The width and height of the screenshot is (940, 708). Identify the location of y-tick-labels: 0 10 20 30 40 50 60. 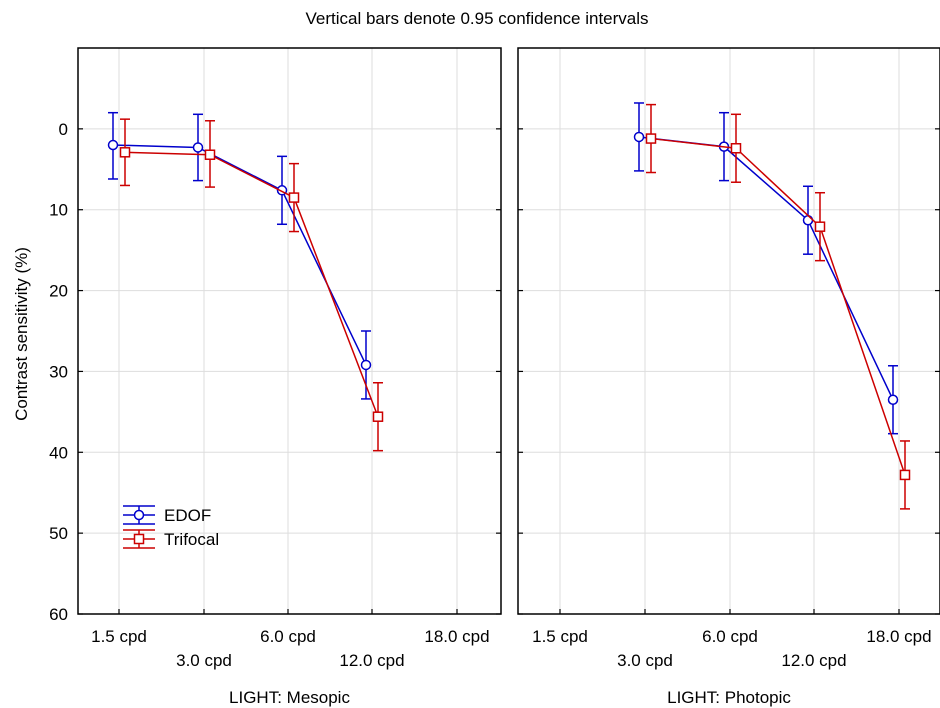
(58, 372).